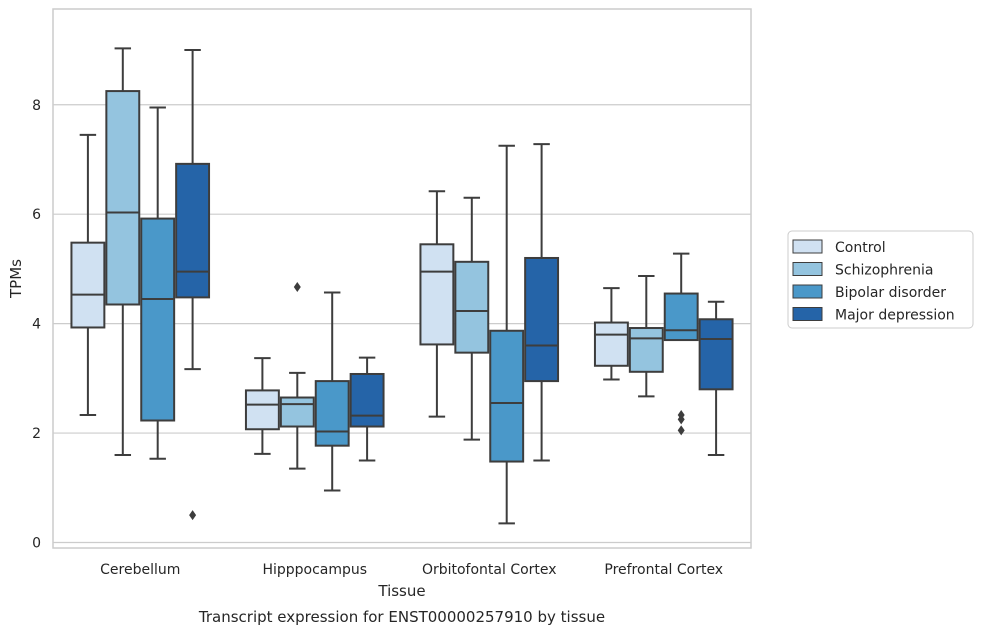 This screenshot has height=634, width=983. I want to click on legend-label: Schizophrenia, so click(884, 271).